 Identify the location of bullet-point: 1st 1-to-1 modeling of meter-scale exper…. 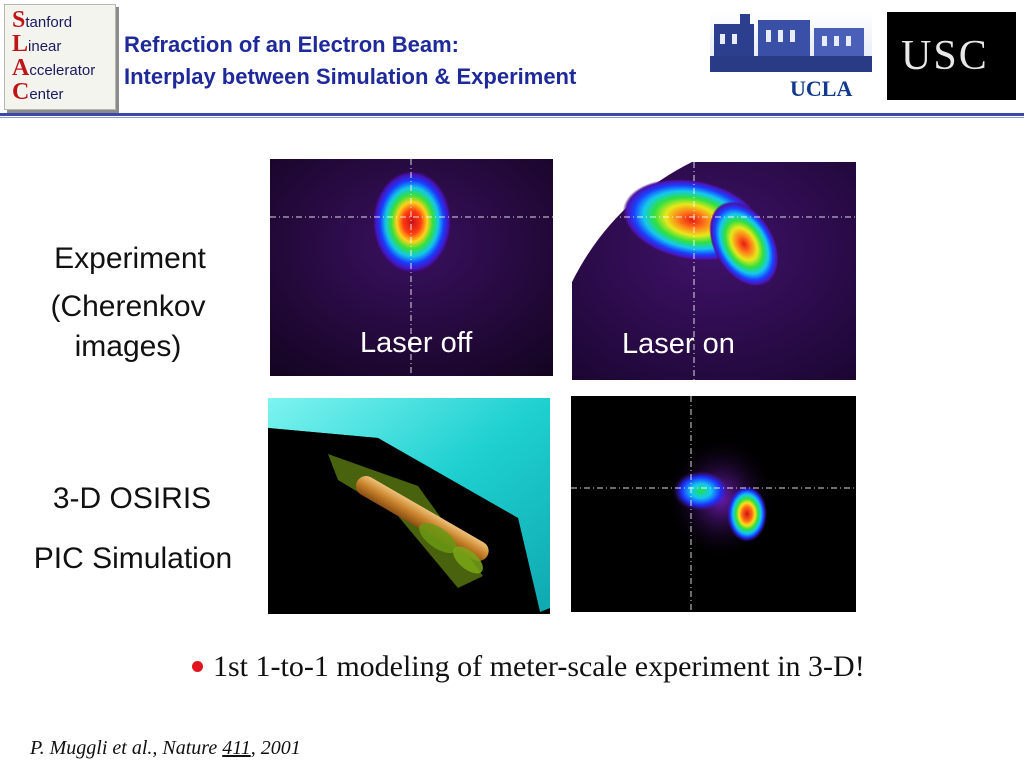
(528, 667).